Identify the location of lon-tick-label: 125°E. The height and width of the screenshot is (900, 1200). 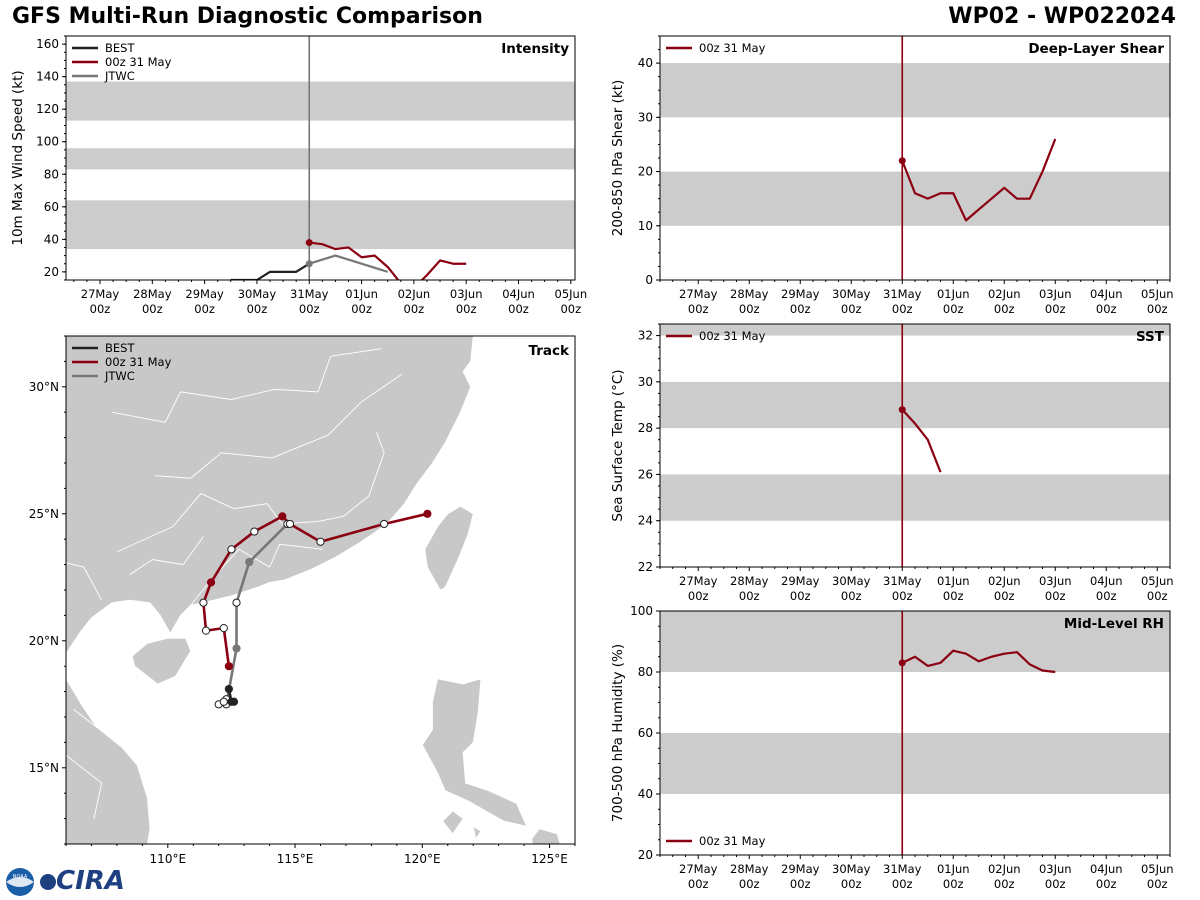
(549, 859).